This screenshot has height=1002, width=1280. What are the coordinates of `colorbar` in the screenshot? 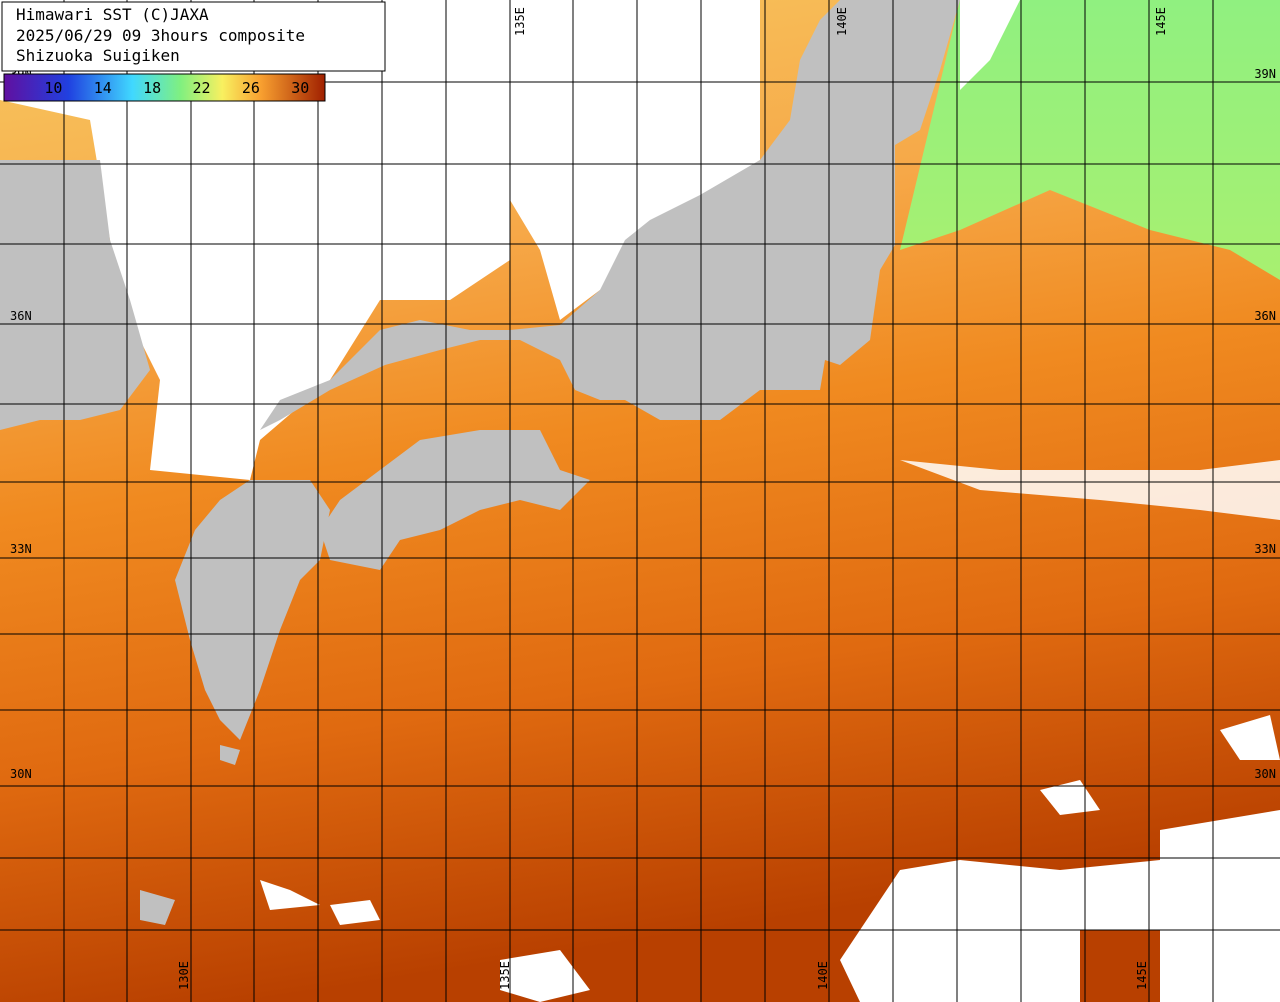 It's located at (164, 87).